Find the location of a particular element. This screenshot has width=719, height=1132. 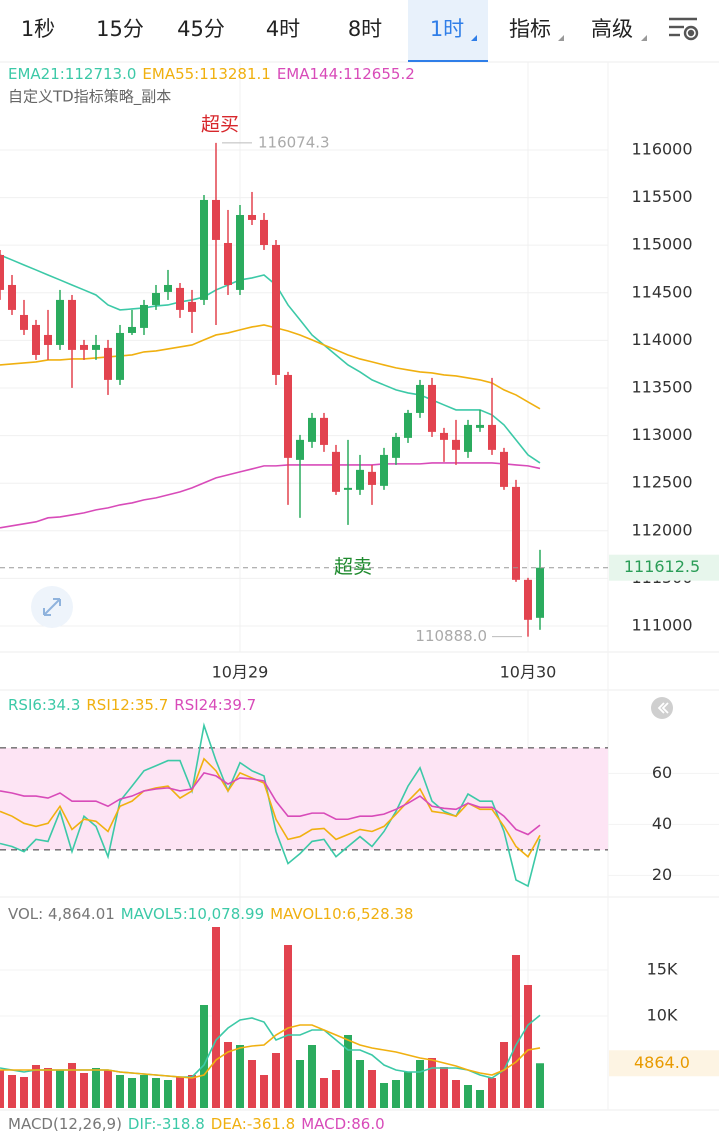

timeframe-tab: 1秒 is located at coordinates (38, 29).